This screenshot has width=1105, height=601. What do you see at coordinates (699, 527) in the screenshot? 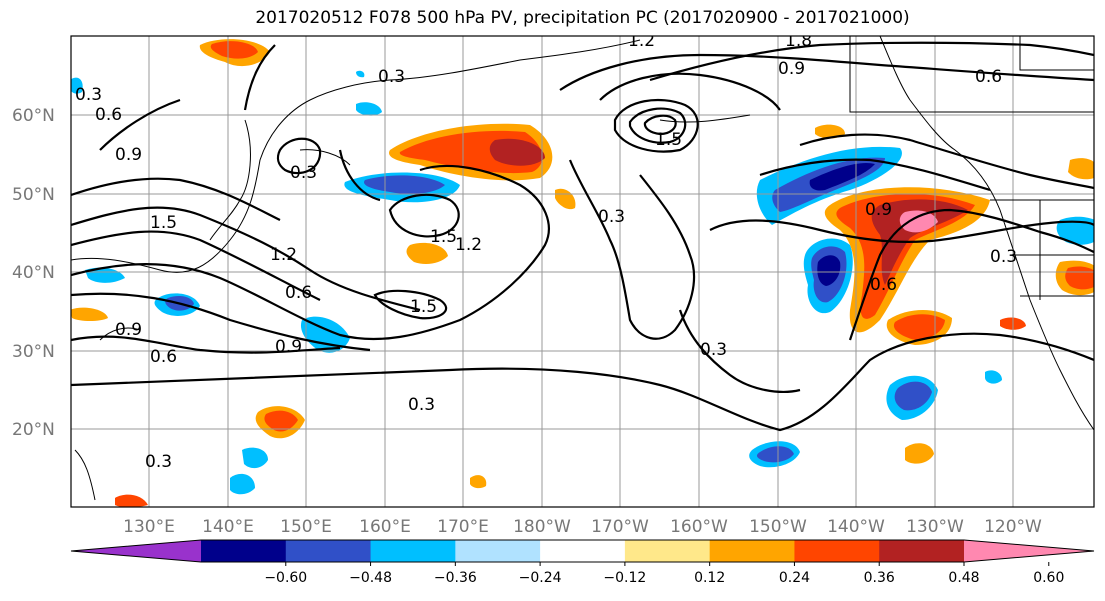
I see `lon-label: 160°W` at bounding box center [699, 527].